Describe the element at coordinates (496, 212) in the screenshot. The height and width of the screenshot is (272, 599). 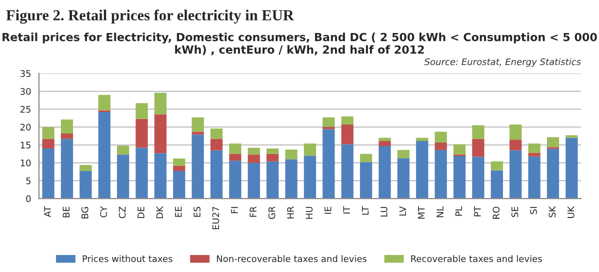
I see `x-tick-label: RO` at that location.